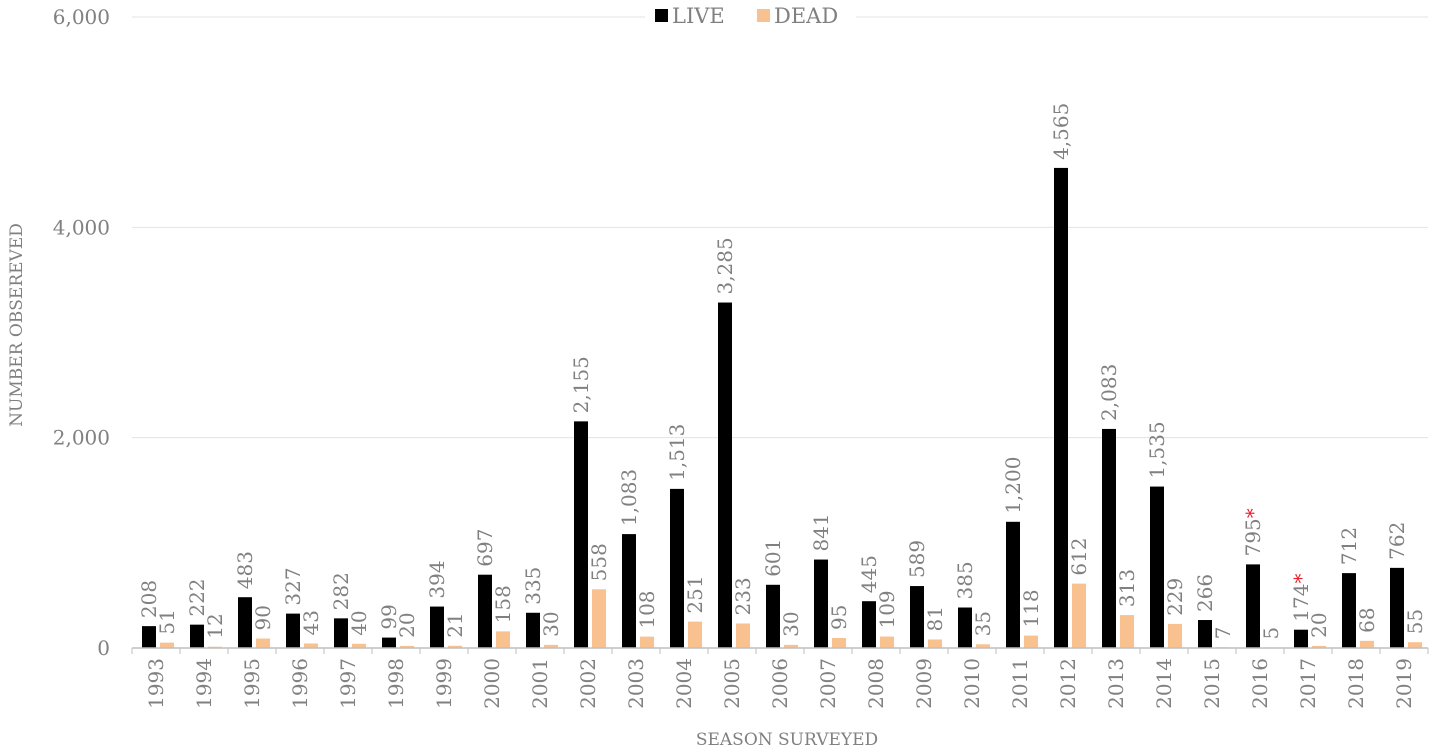 The height and width of the screenshot is (752, 1440). Describe the element at coordinates (972, 683) in the screenshot. I see `x-tick-label: 2010` at that location.